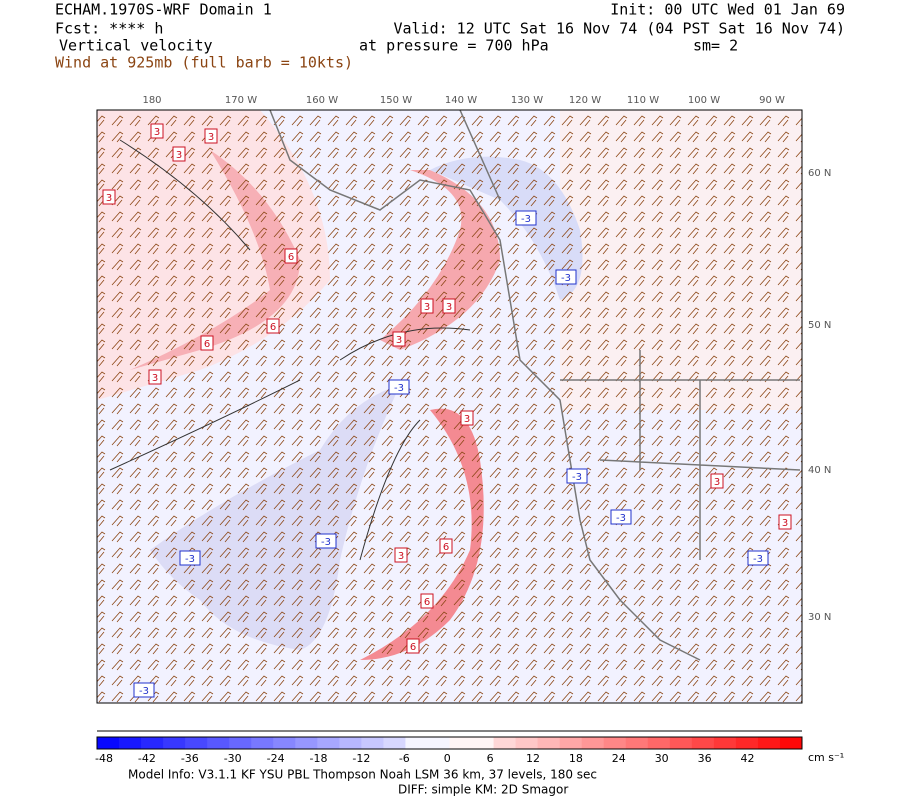 The image size is (900, 800). What do you see at coordinates (772, 100) in the screenshot?
I see `lon-label: 90 W` at bounding box center [772, 100].